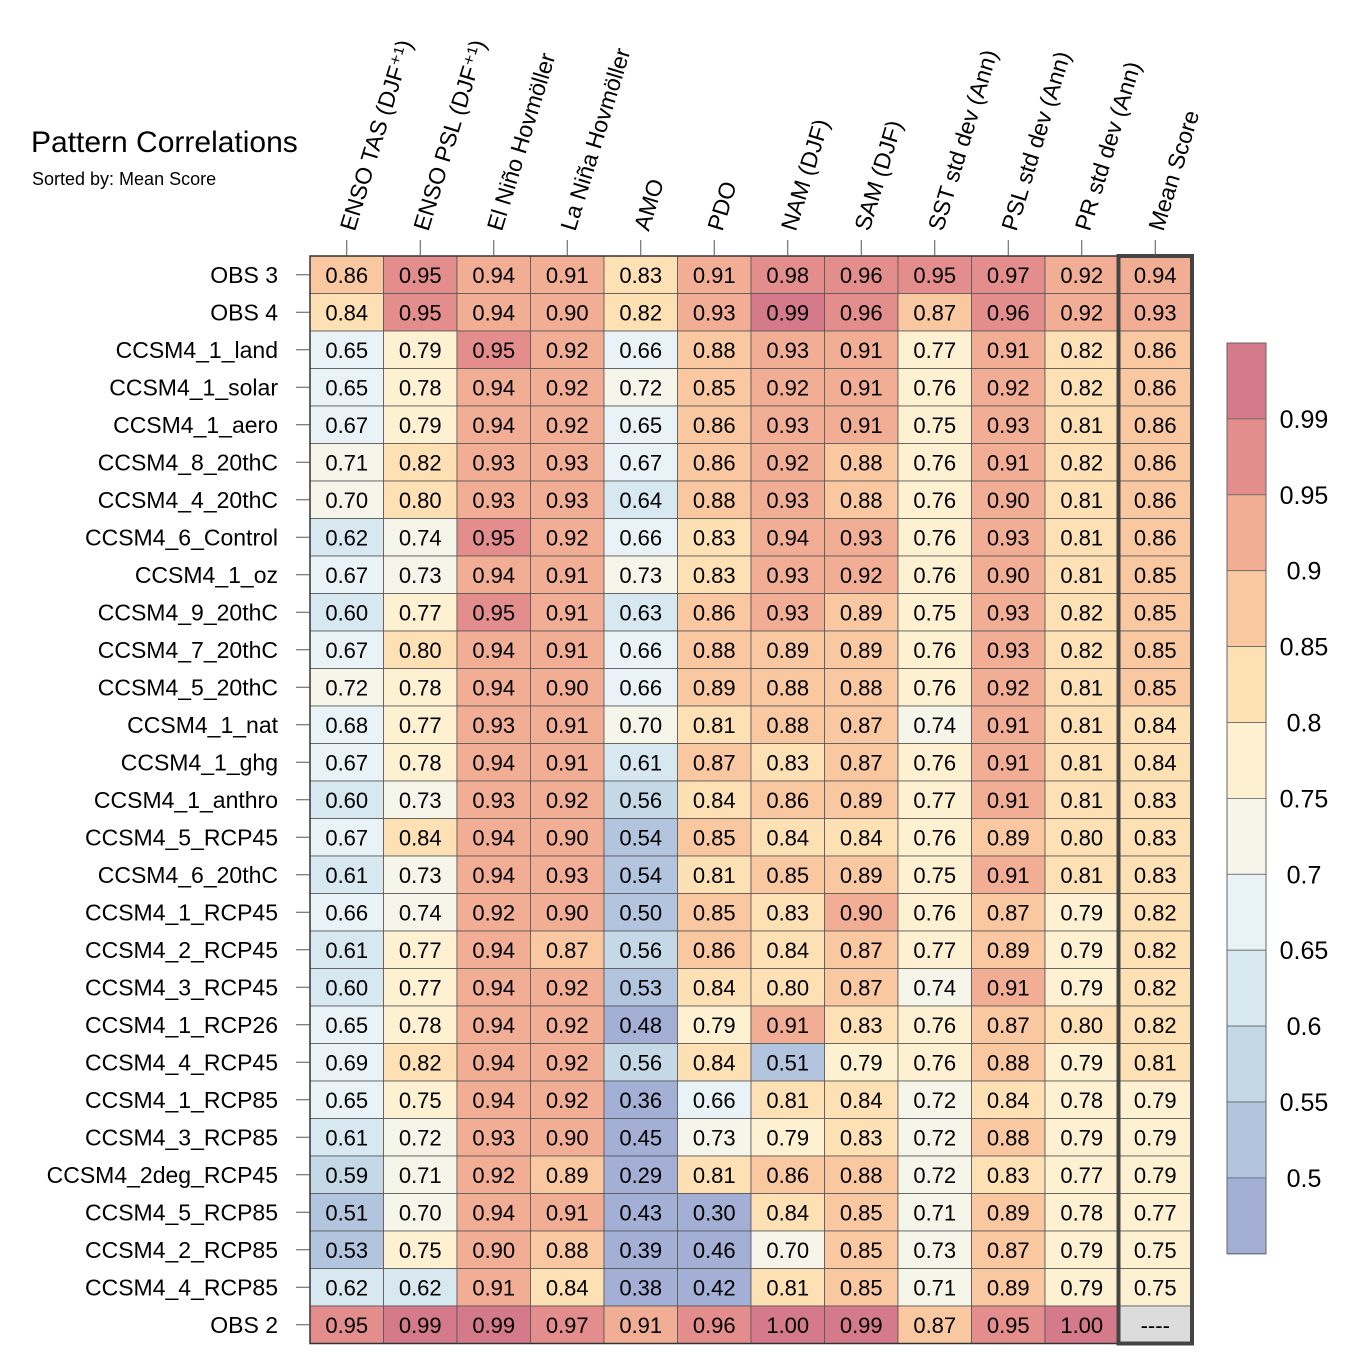 The width and height of the screenshot is (1352, 1364). I want to click on colorbar-tick-label: 0.65, so click(1304, 951).